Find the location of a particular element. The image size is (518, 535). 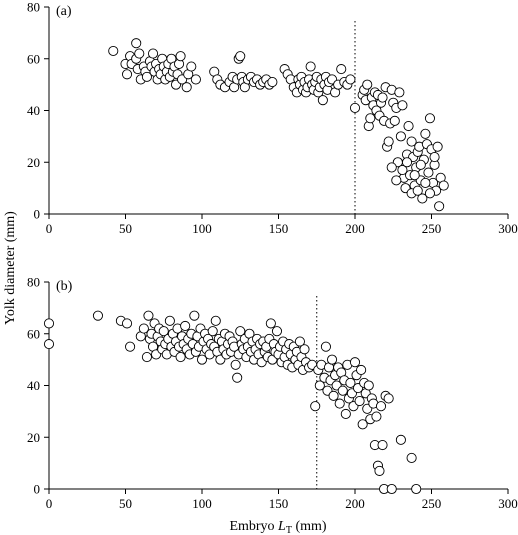

panel-label: (a) is located at coordinates (64, 11).